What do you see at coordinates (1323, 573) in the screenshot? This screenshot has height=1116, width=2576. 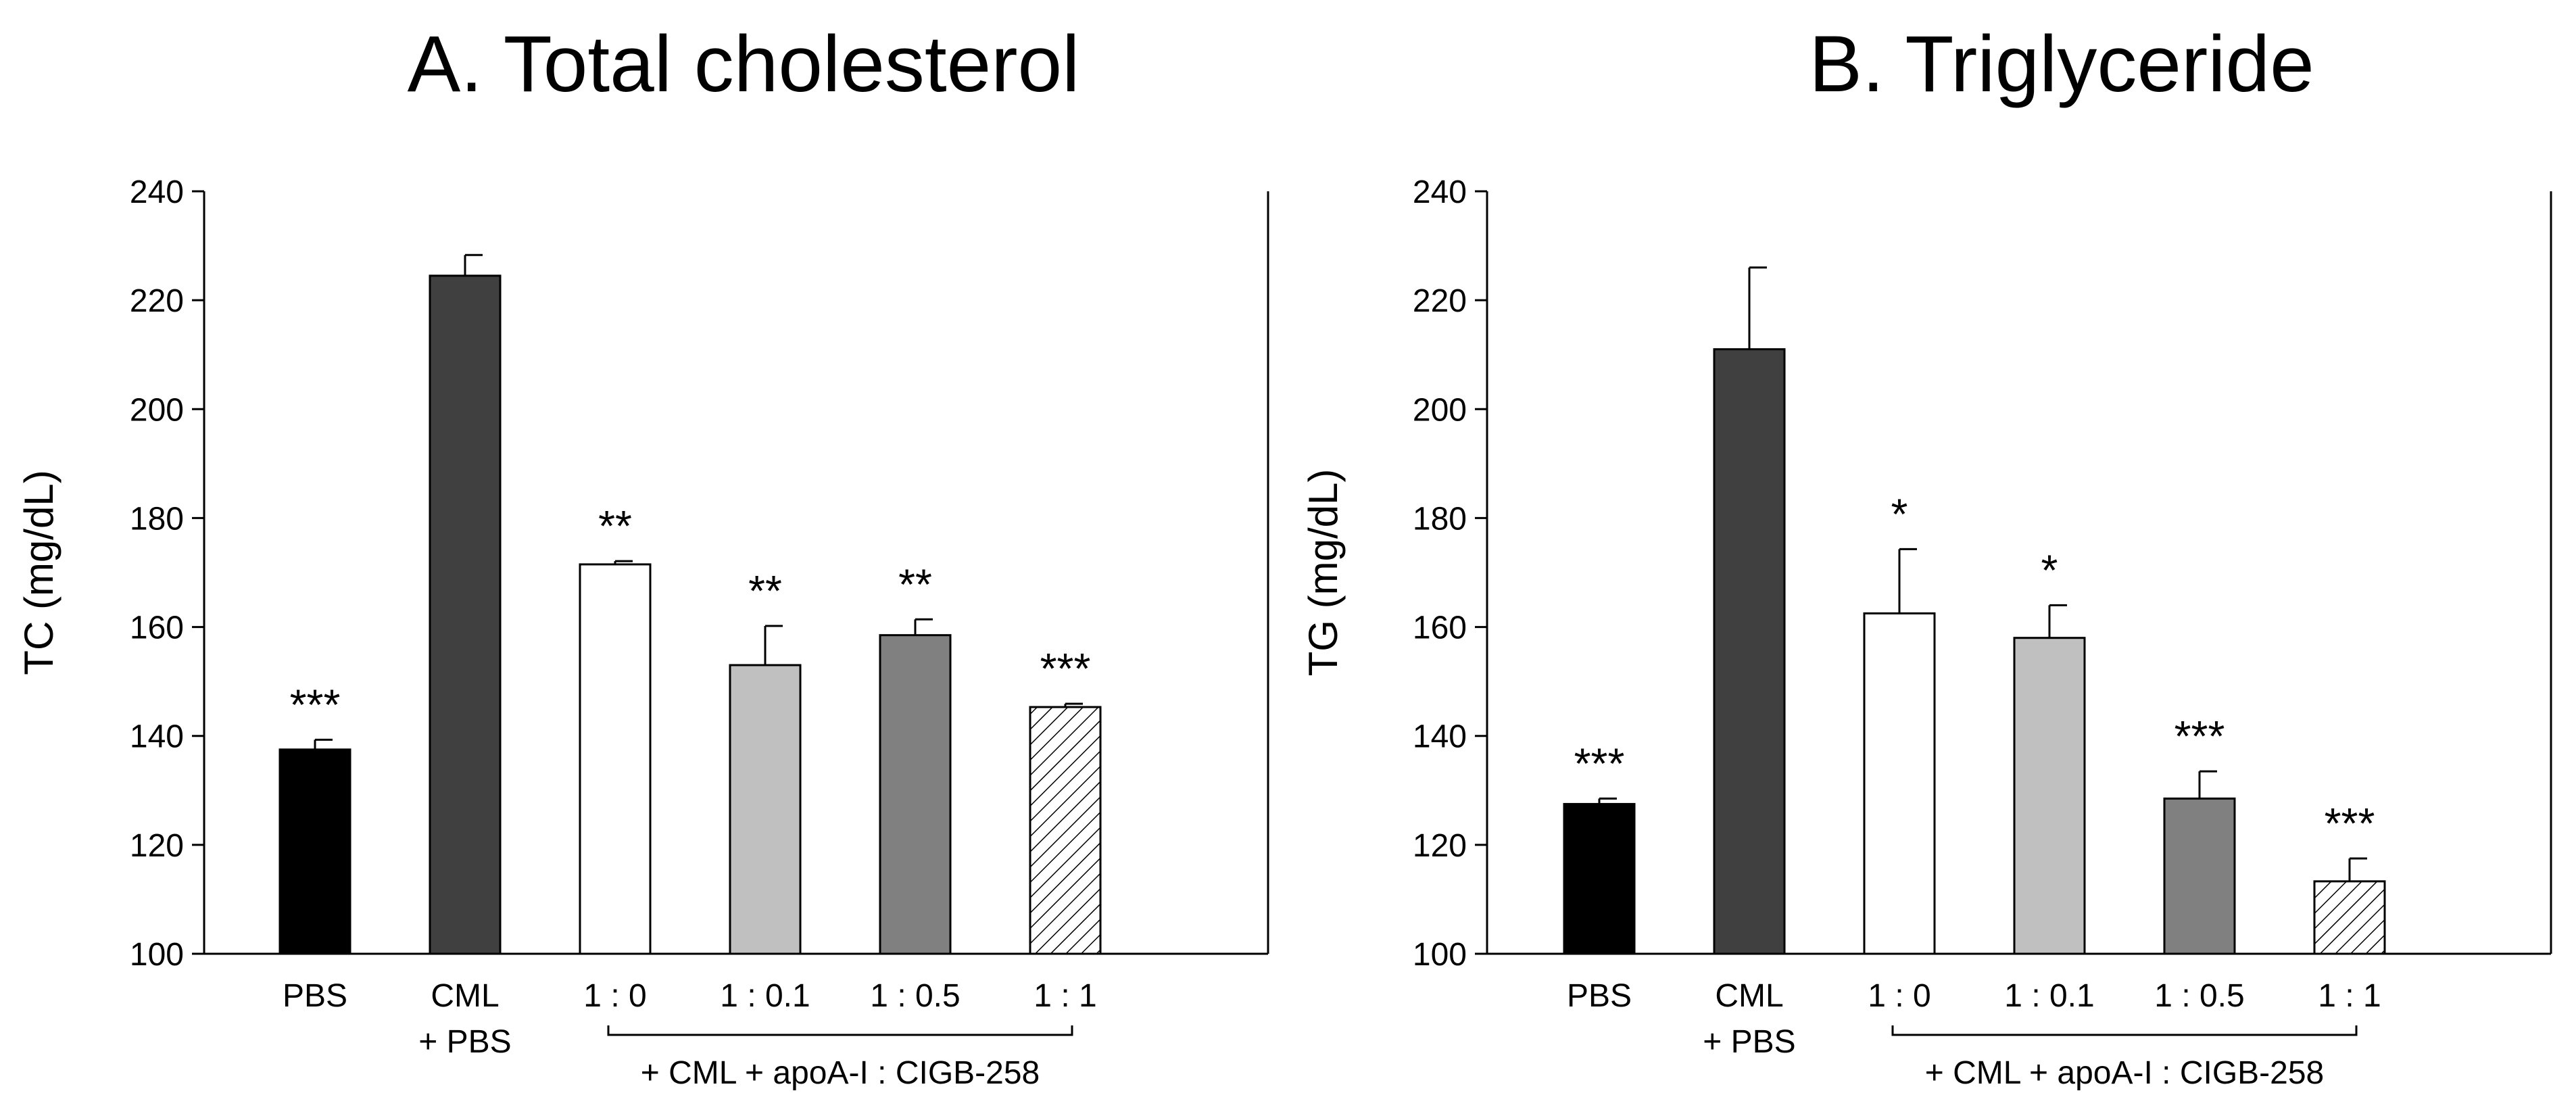 I see `y-axis-label: TG (mg/dL)` at bounding box center [1323, 573].